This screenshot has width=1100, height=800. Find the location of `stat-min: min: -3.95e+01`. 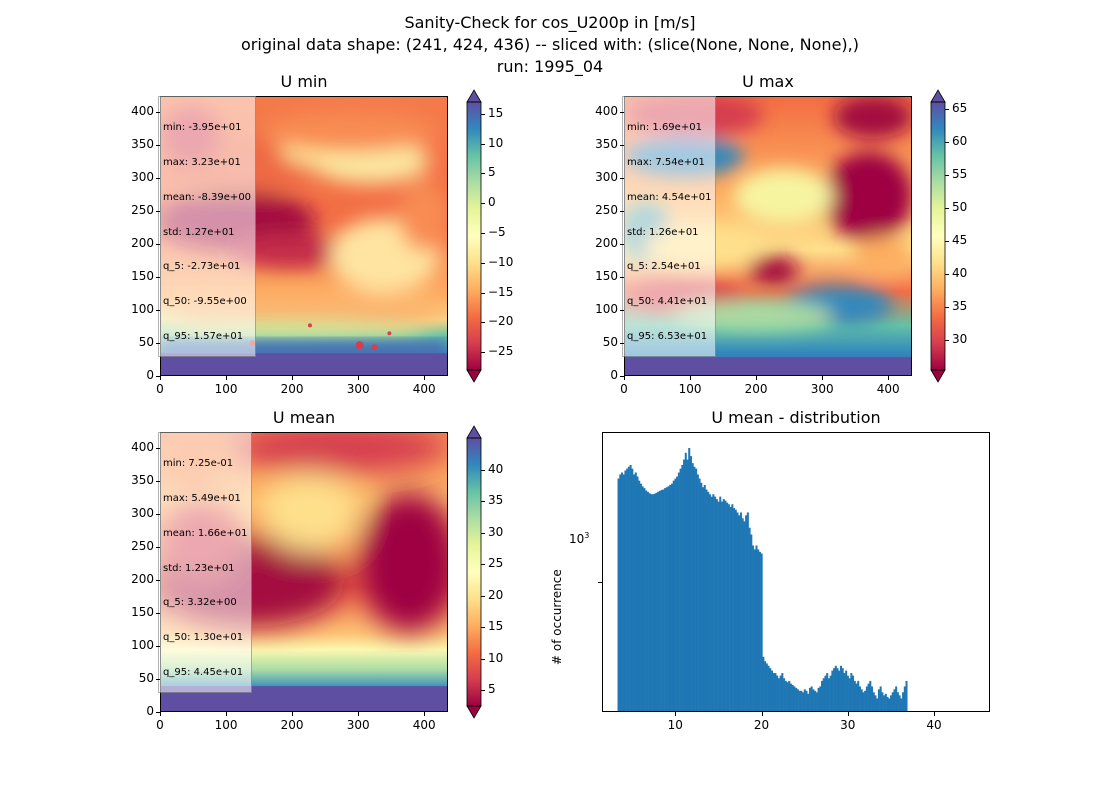

stat-min: min: -3.95e+01 is located at coordinates (202, 128).